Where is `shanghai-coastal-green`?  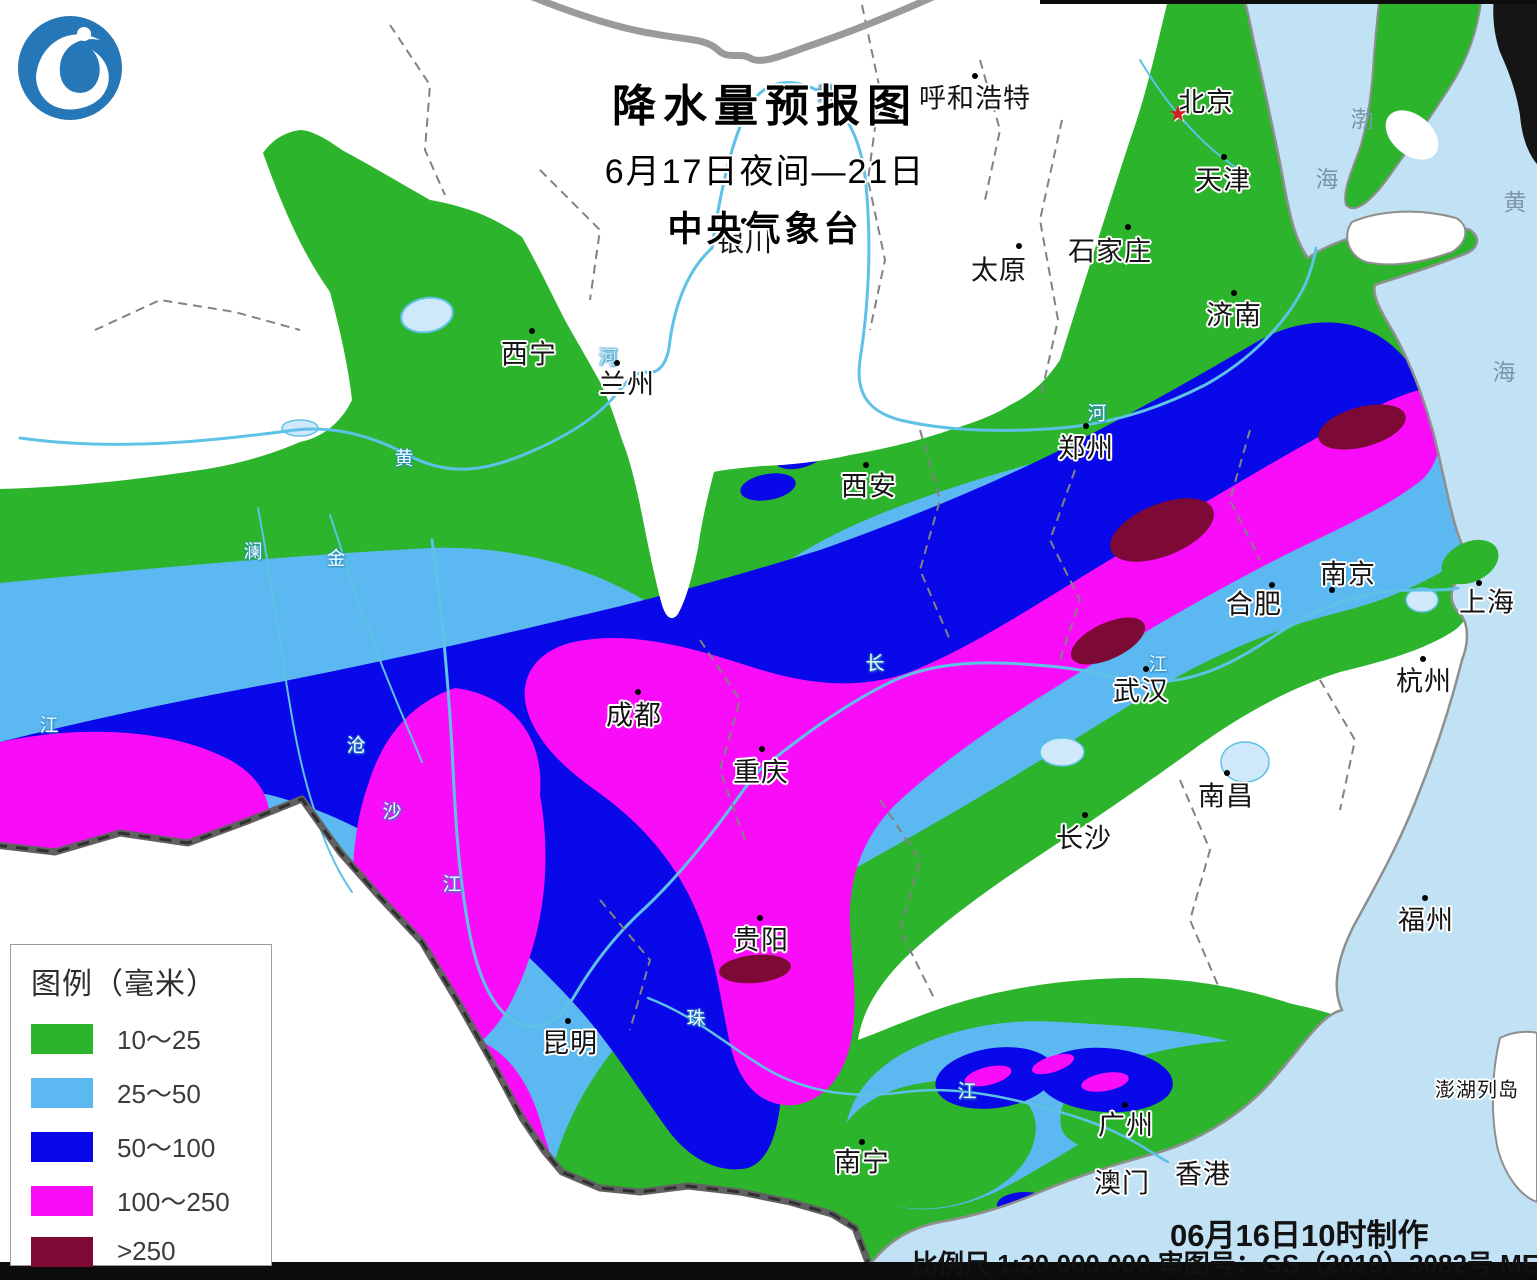 shanghai-coastal-green is located at coordinates (1470, 562).